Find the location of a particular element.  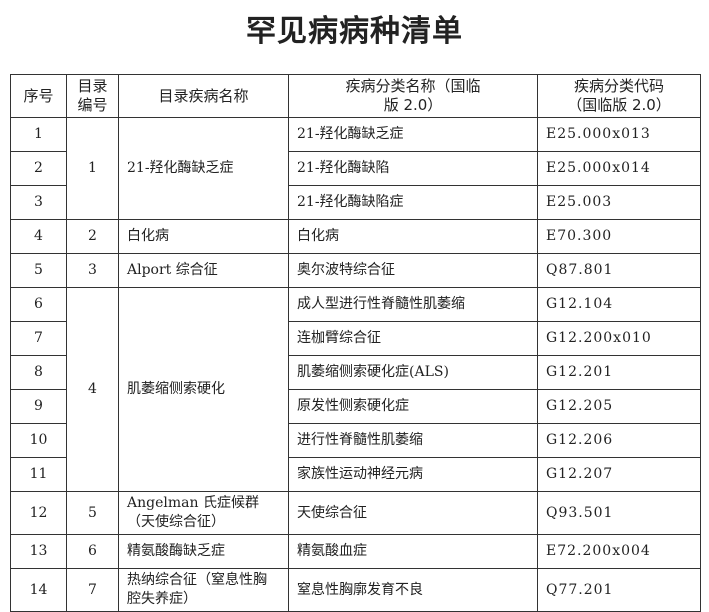

cell-disease: 家族性运动神经元病 is located at coordinates (413, 474).